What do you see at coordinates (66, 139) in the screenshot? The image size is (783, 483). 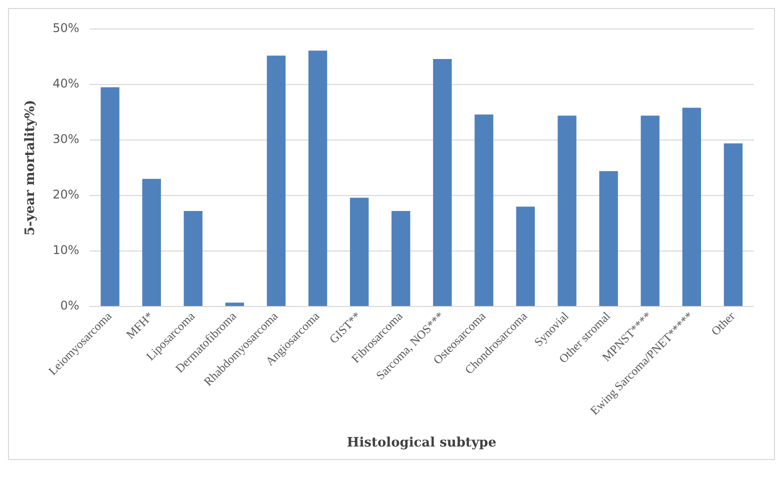 I see `y-tick-label: 30%` at bounding box center [66, 139].